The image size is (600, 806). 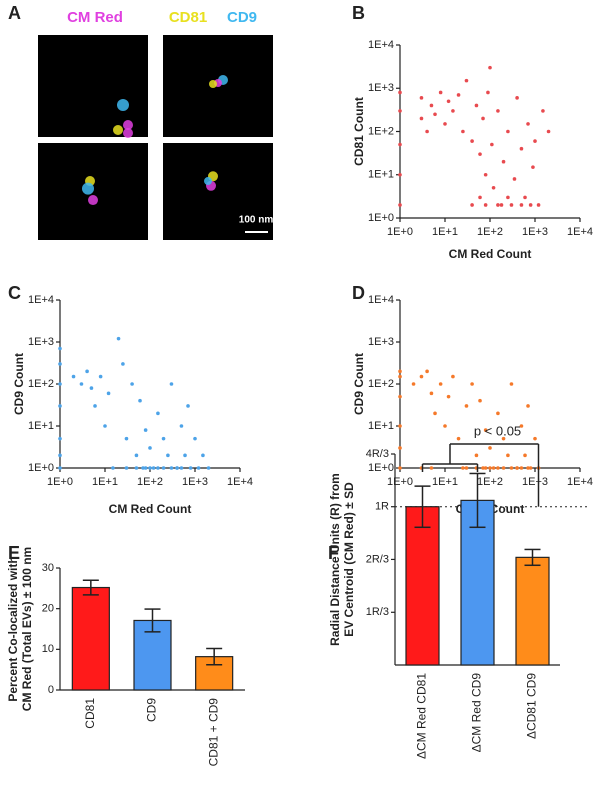 I want to click on x-axis-label: CM Red Count, so click(x=490, y=254).